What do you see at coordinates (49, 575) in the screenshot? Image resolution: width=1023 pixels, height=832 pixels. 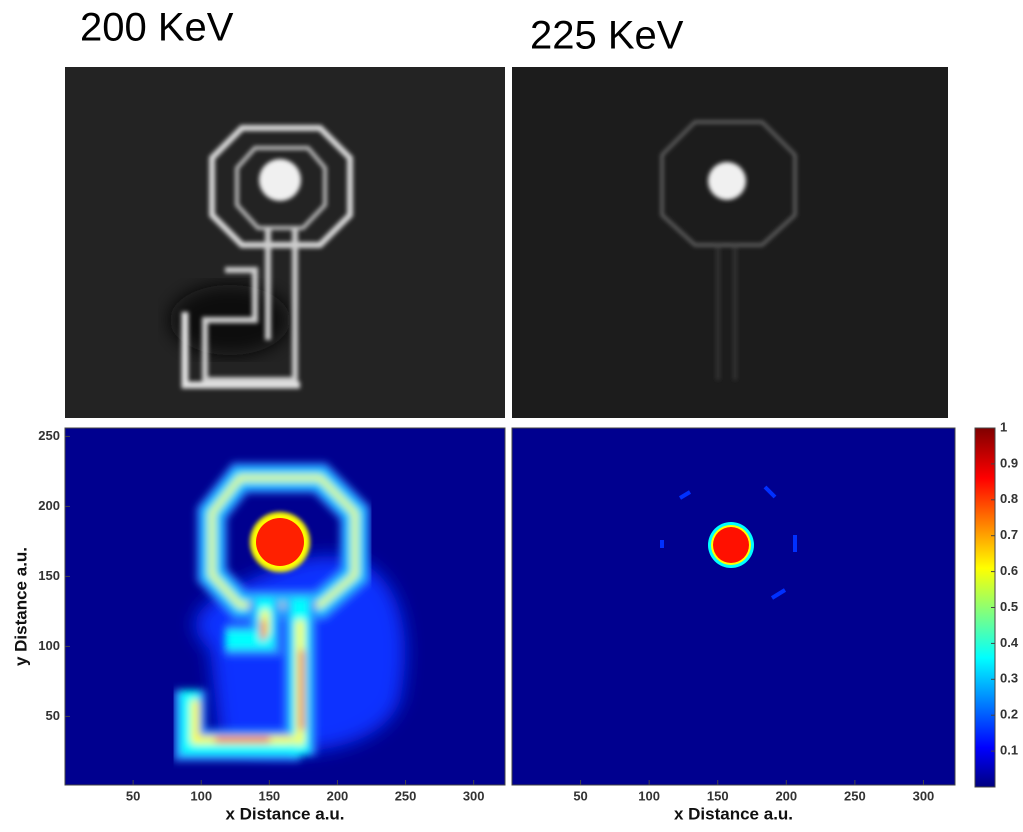 I see `y-tick-label: 150` at bounding box center [49, 575].